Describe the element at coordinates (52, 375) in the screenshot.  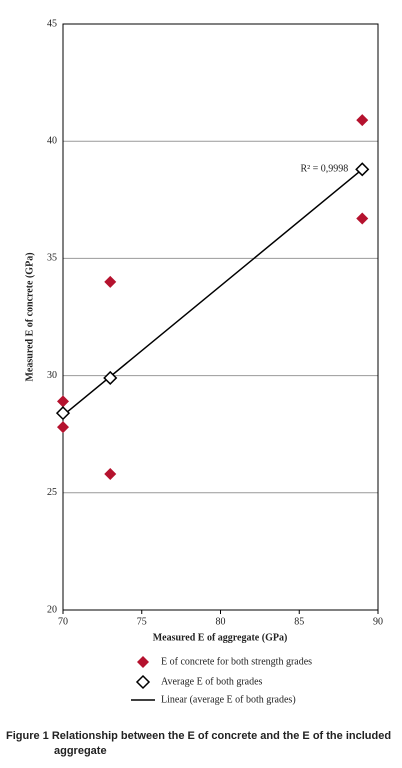
I see `y-tick-label: 30` at that location.